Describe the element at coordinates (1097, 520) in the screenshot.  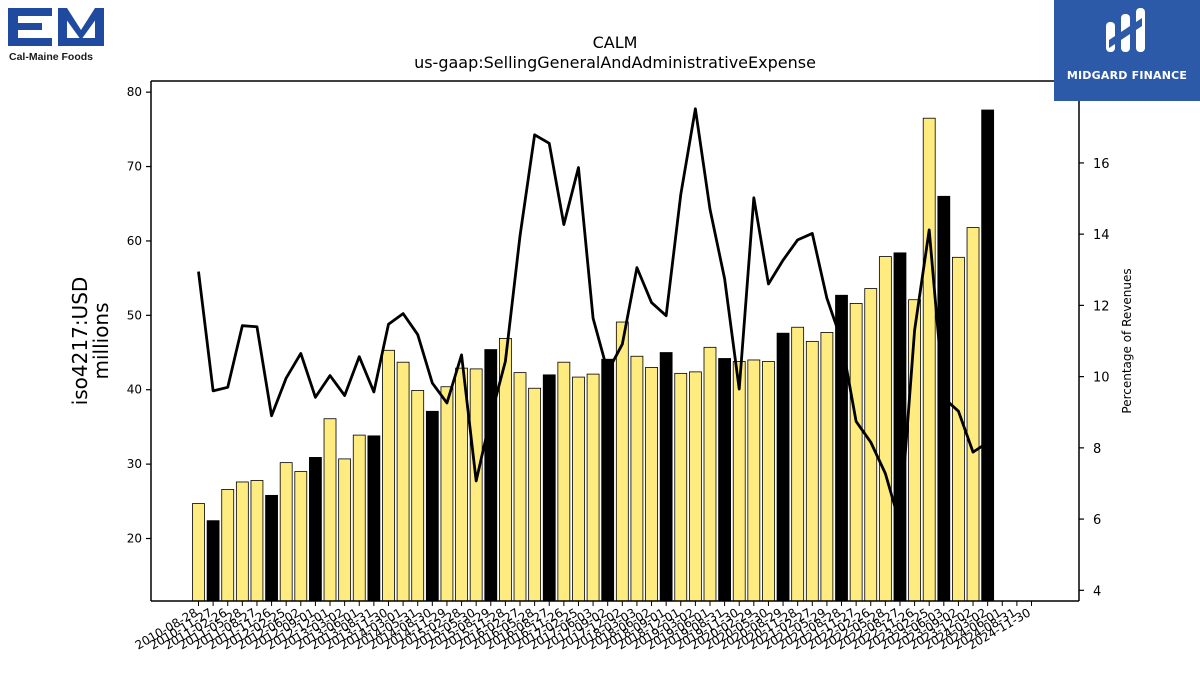
I see `y2-tick-label: 6` at that location.